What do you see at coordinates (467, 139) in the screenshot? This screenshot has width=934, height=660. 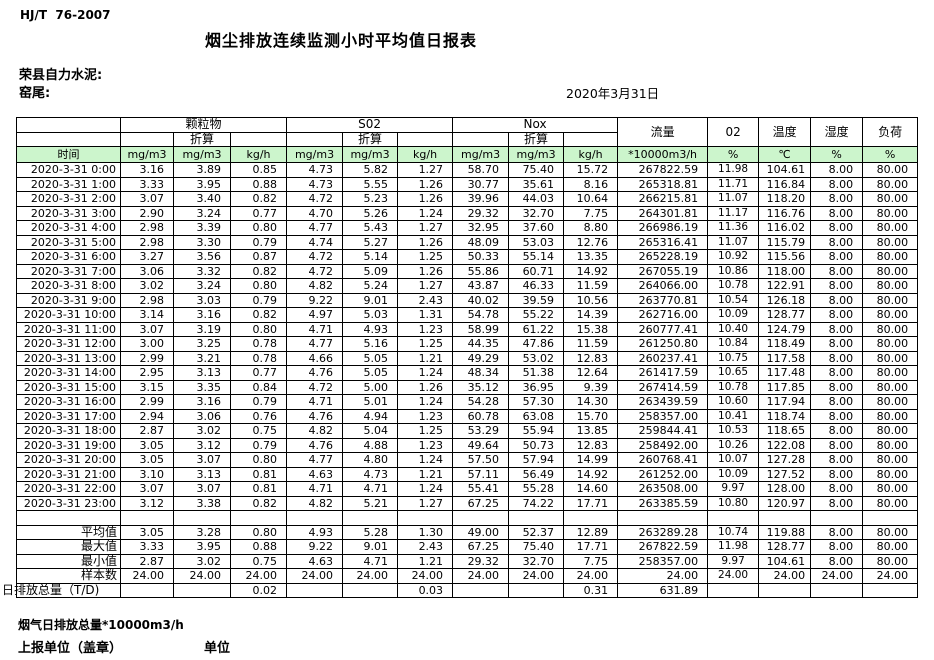 I see `header-converted-row: 折算 折算 折算` at bounding box center [467, 139].